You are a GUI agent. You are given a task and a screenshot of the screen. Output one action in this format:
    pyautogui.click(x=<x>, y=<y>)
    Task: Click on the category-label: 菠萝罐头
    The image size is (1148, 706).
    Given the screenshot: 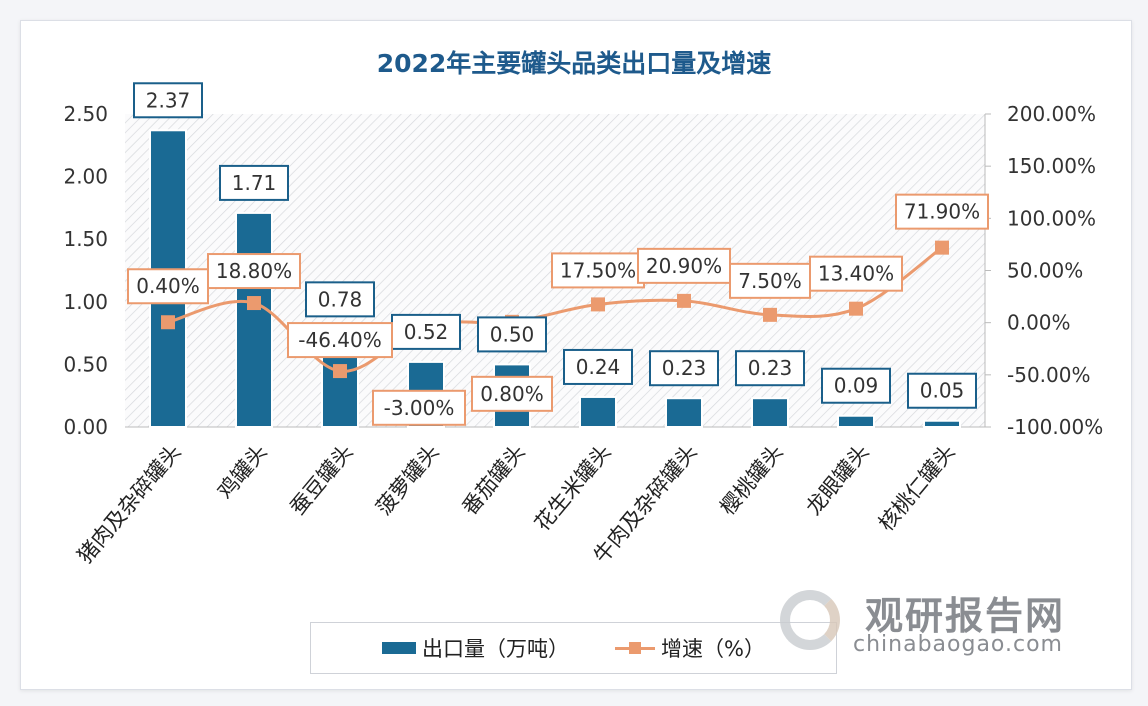 What is the action you would take?
    pyautogui.click(x=407, y=480)
    